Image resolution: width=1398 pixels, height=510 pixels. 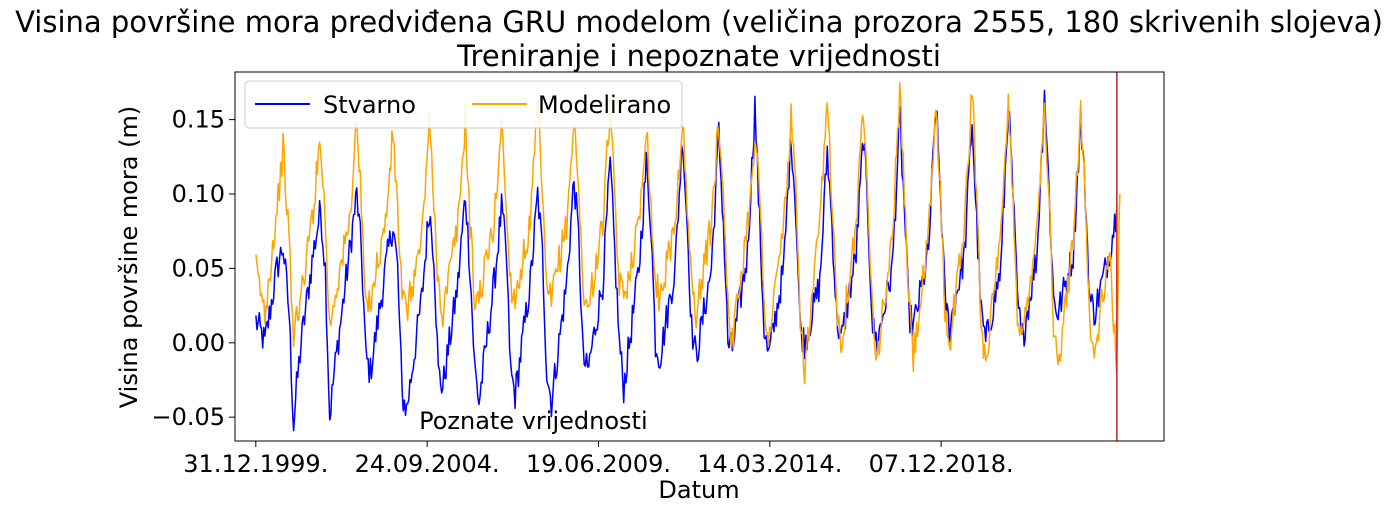 What do you see at coordinates (941, 464) in the screenshot?
I see `x-tick-label: 07.12.2018.` at bounding box center [941, 464].